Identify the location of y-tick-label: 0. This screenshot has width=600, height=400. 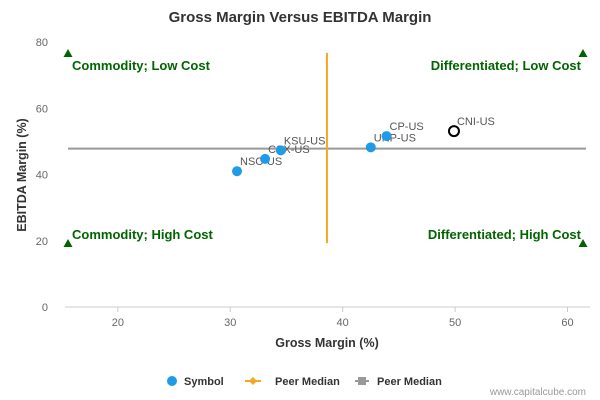
(45, 308).